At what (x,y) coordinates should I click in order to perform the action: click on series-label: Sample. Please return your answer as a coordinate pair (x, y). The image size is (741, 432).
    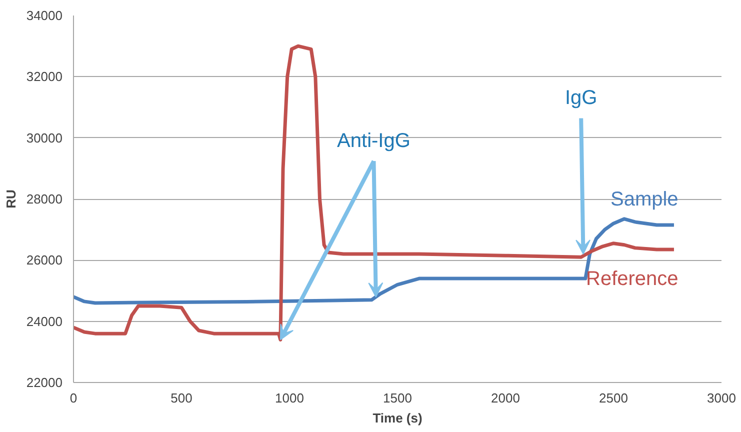
    Looking at the image, I should click on (644, 199).